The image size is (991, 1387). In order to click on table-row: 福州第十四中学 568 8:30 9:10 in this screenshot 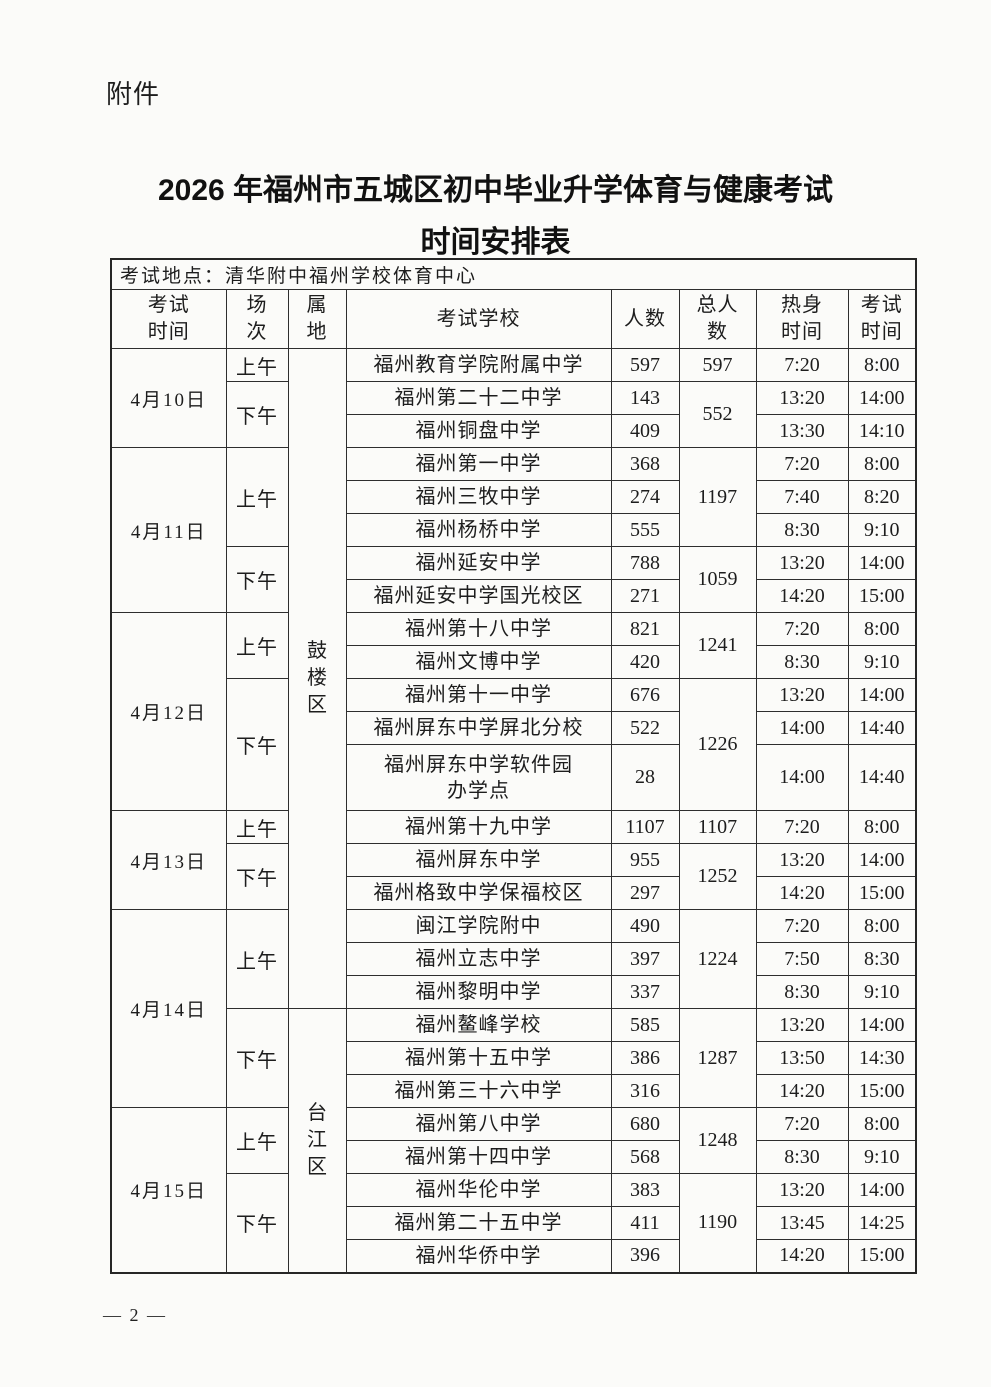, I will do `click(514, 1157)`.